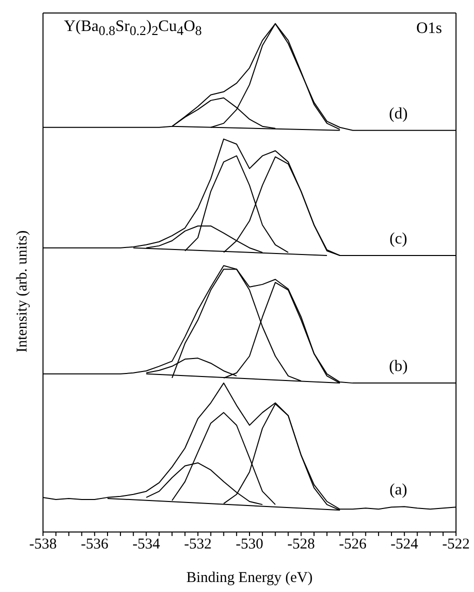  What do you see at coordinates (398, 367) in the screenshot?
I see `series-label: (b)` at bounding box center [398, 367].